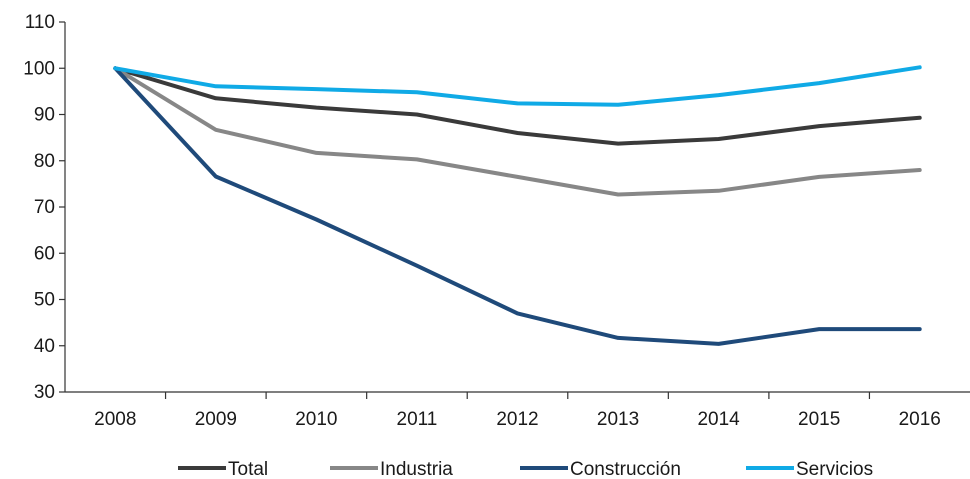  I want to click on series-line-total, so click(517, 106).